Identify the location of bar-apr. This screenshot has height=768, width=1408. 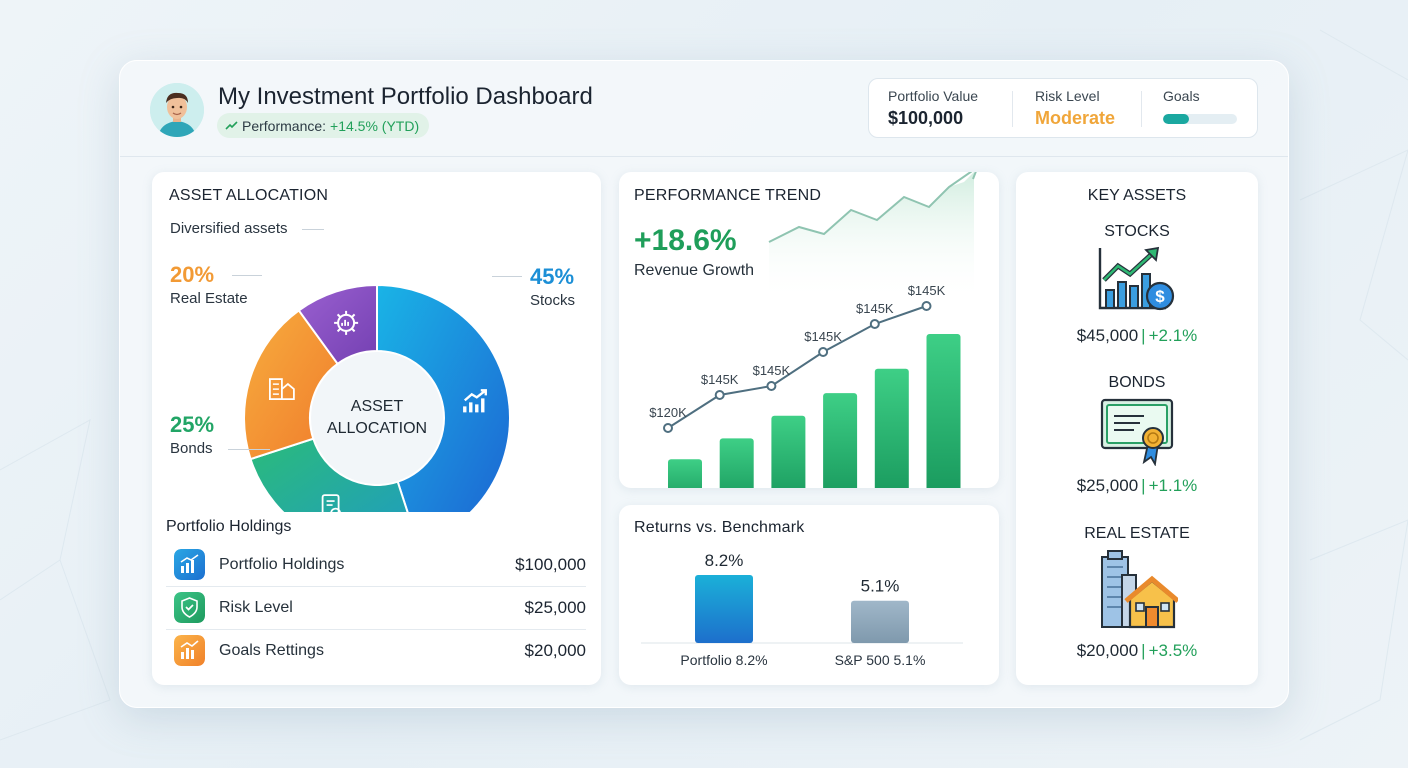
(840, 440).